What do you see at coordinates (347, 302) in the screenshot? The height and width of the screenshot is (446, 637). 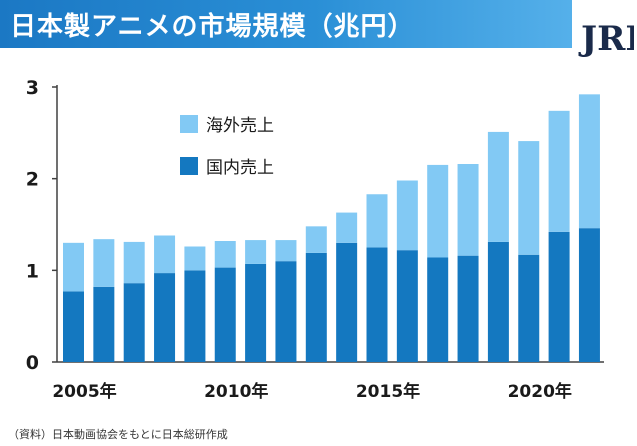 I see `bar-domestic-2014` at bounding box center [347, 302].